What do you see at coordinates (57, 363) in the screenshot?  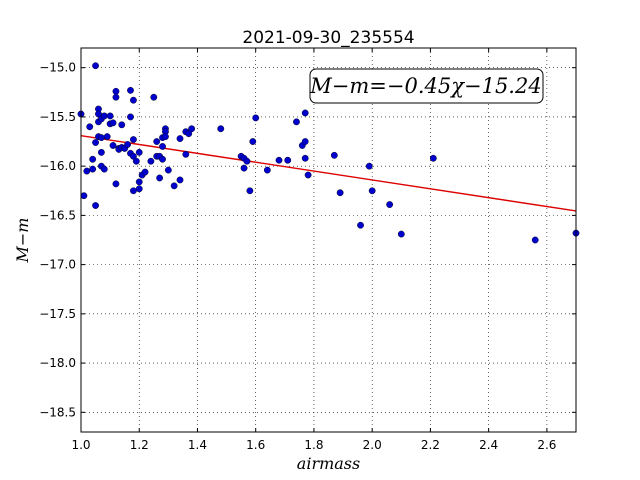 I see `y-tick-label: −18.0` at bounding box center [57, 363].